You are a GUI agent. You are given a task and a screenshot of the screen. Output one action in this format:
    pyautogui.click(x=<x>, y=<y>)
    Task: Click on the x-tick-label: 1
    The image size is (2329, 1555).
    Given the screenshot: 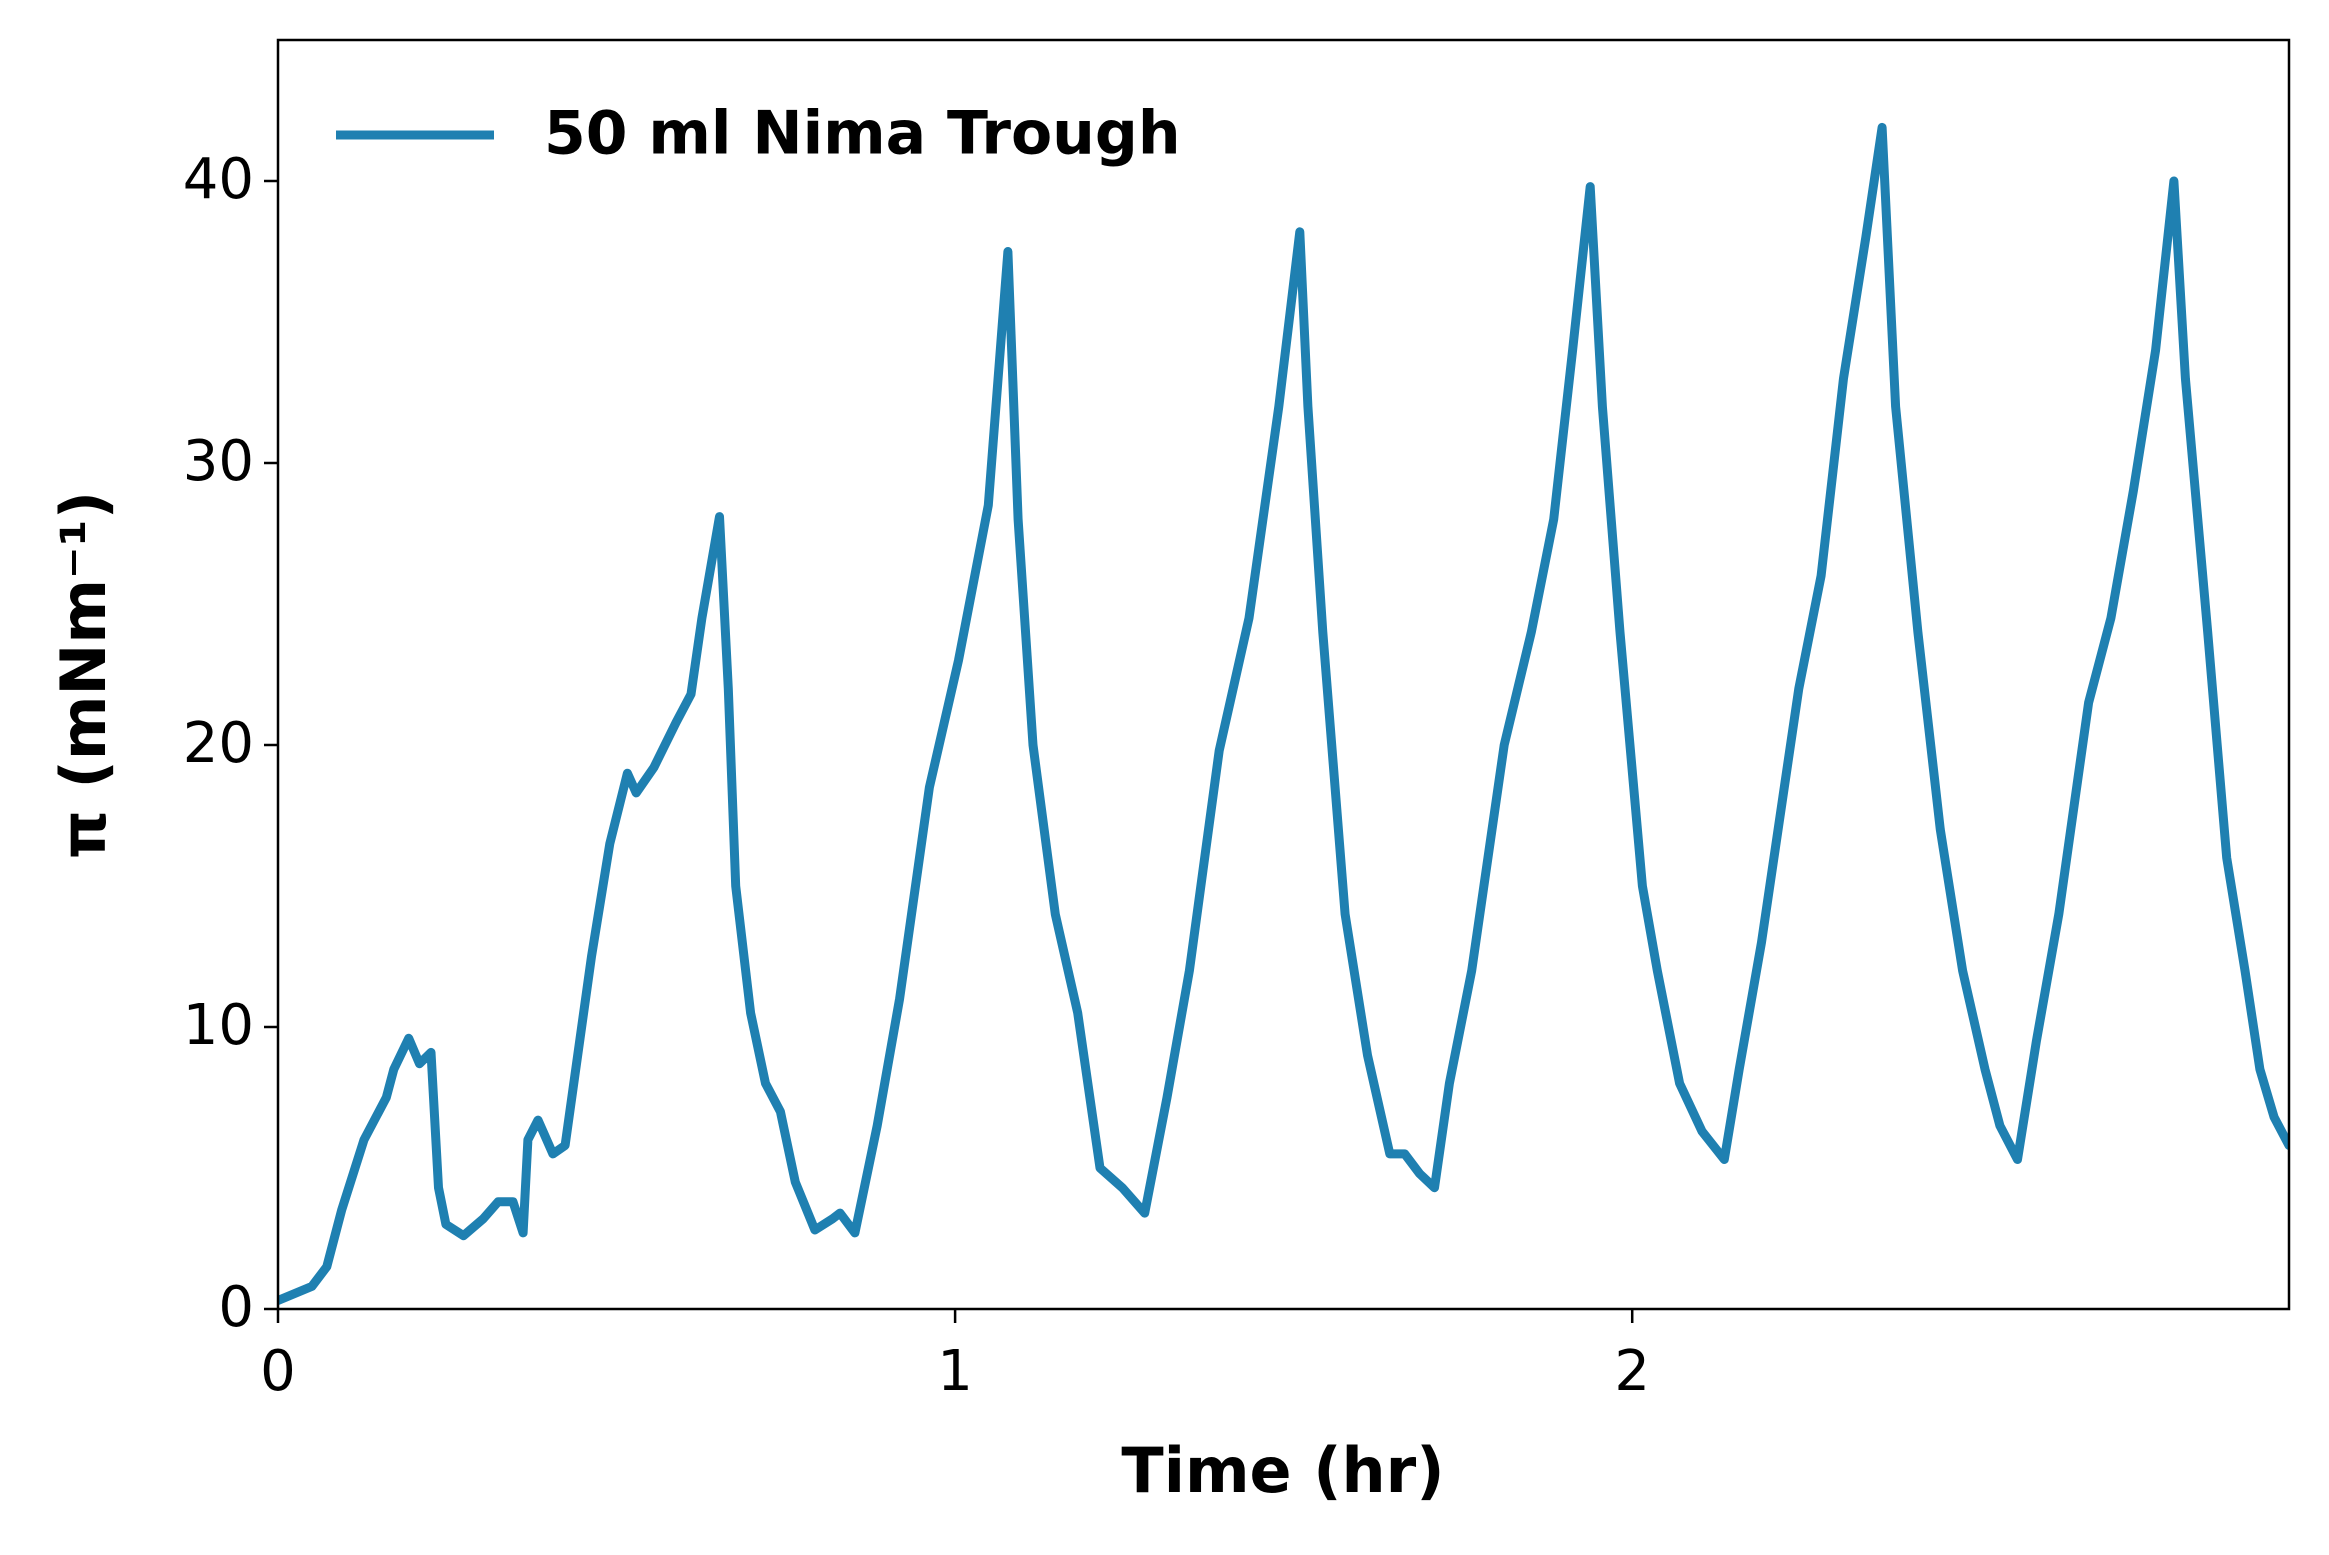 What is the action you would take?
    pyautogui.click(x=955, y=1371)
    